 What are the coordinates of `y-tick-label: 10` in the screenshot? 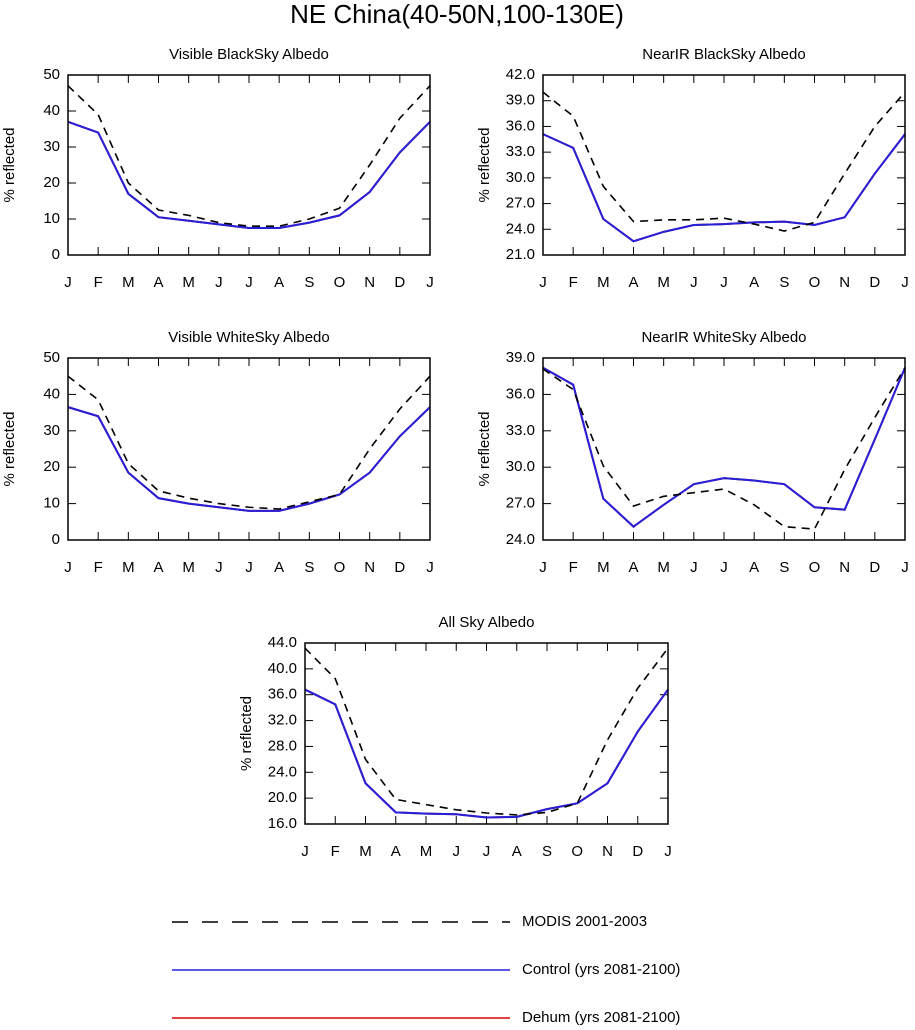 It's located at (51, 218).